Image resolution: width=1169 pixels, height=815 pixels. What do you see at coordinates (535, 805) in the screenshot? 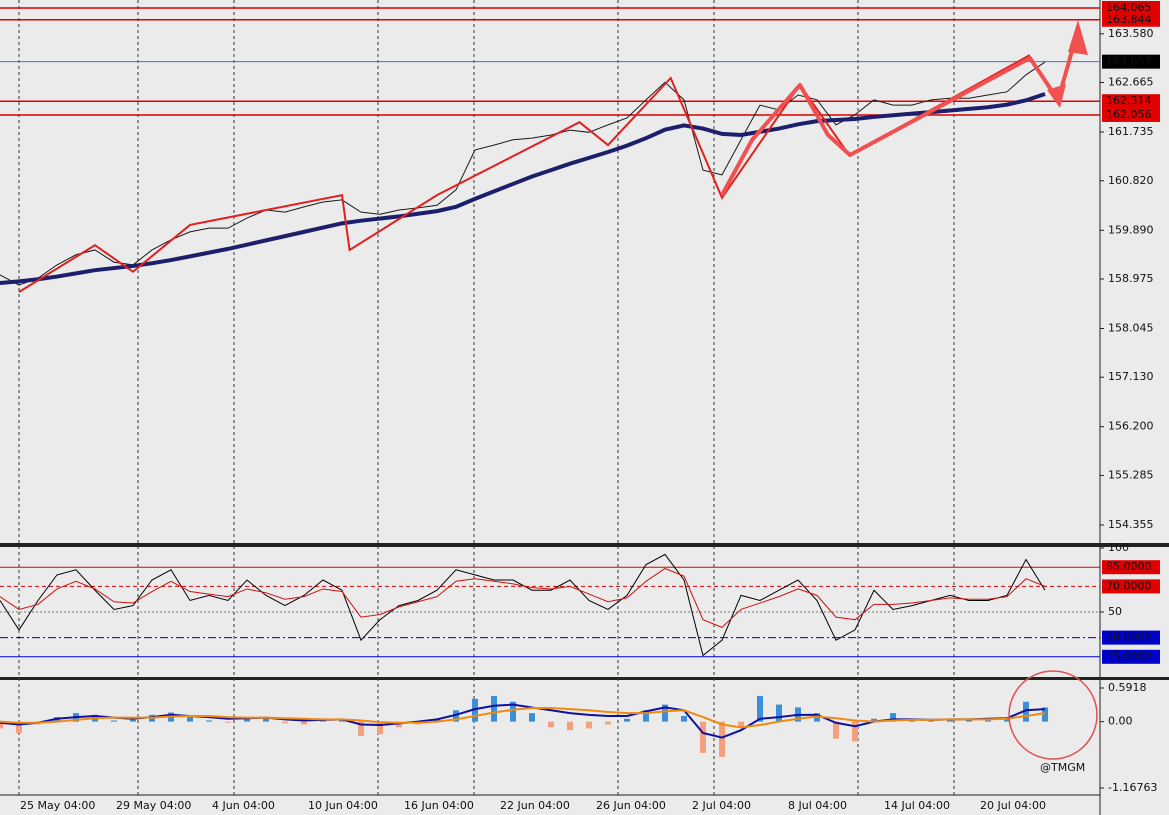
I see `x-tick-label: 22 Jun 04:00` at bounding box center [535, 805].